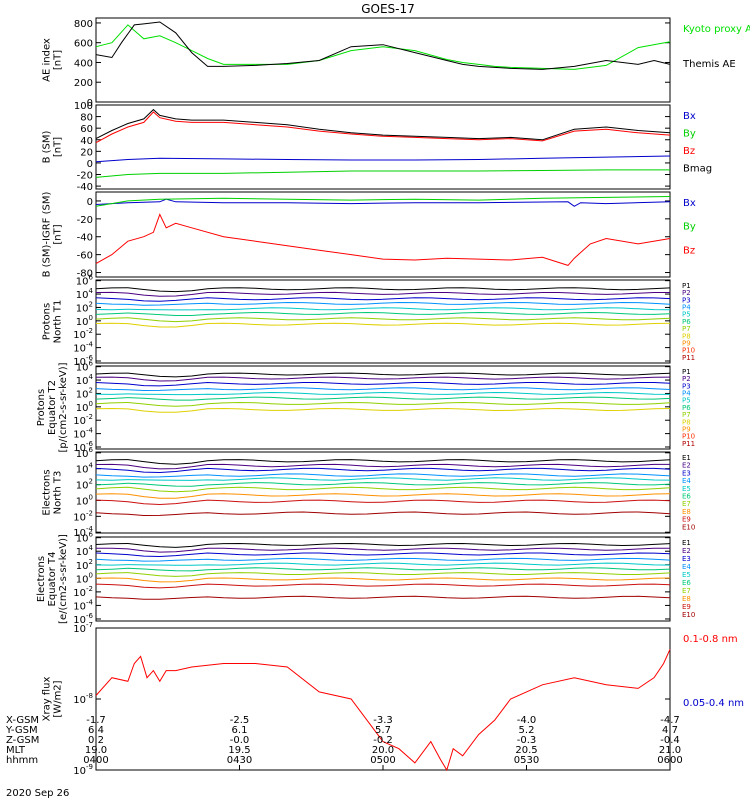 Image resolution: width=750 pixels, height=804 pixels. What do you see at coordinates (383, 294) in the screenshot?
I see `flux-line-p2` at bounding box center [383, 294].